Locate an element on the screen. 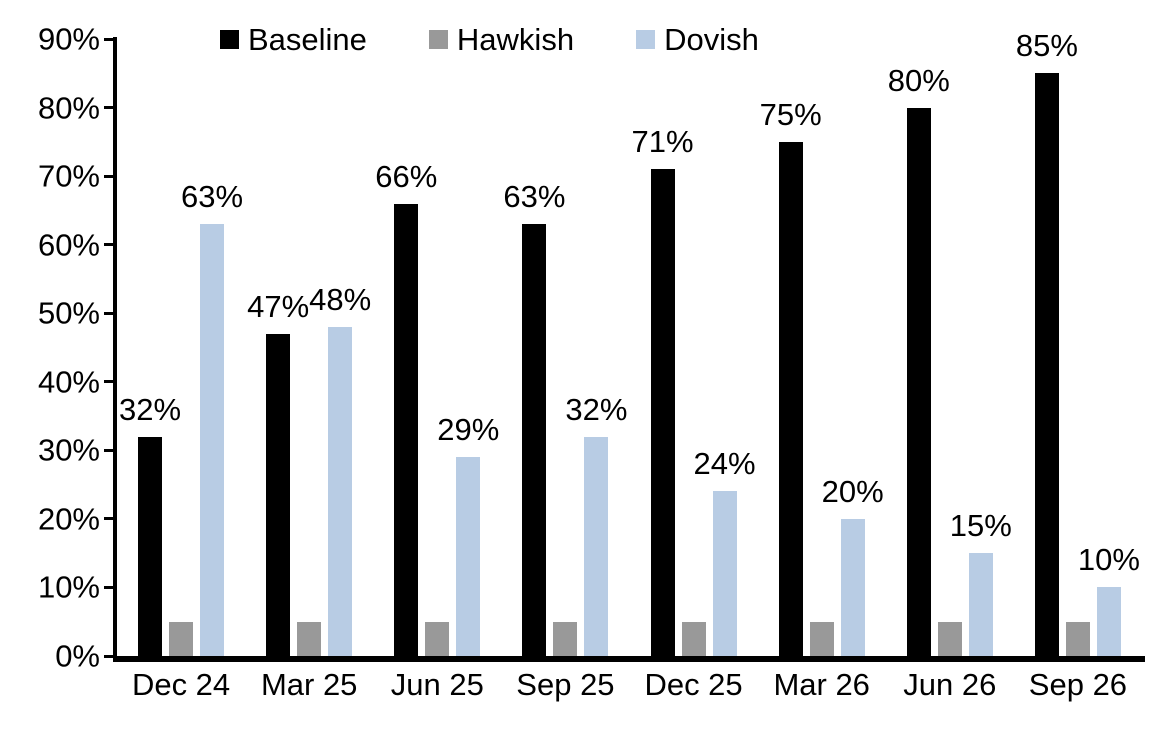 This screenshot has height=729, width=1152. bar-group-dec-24: 32% 63% is located at coordinates (181, 347).